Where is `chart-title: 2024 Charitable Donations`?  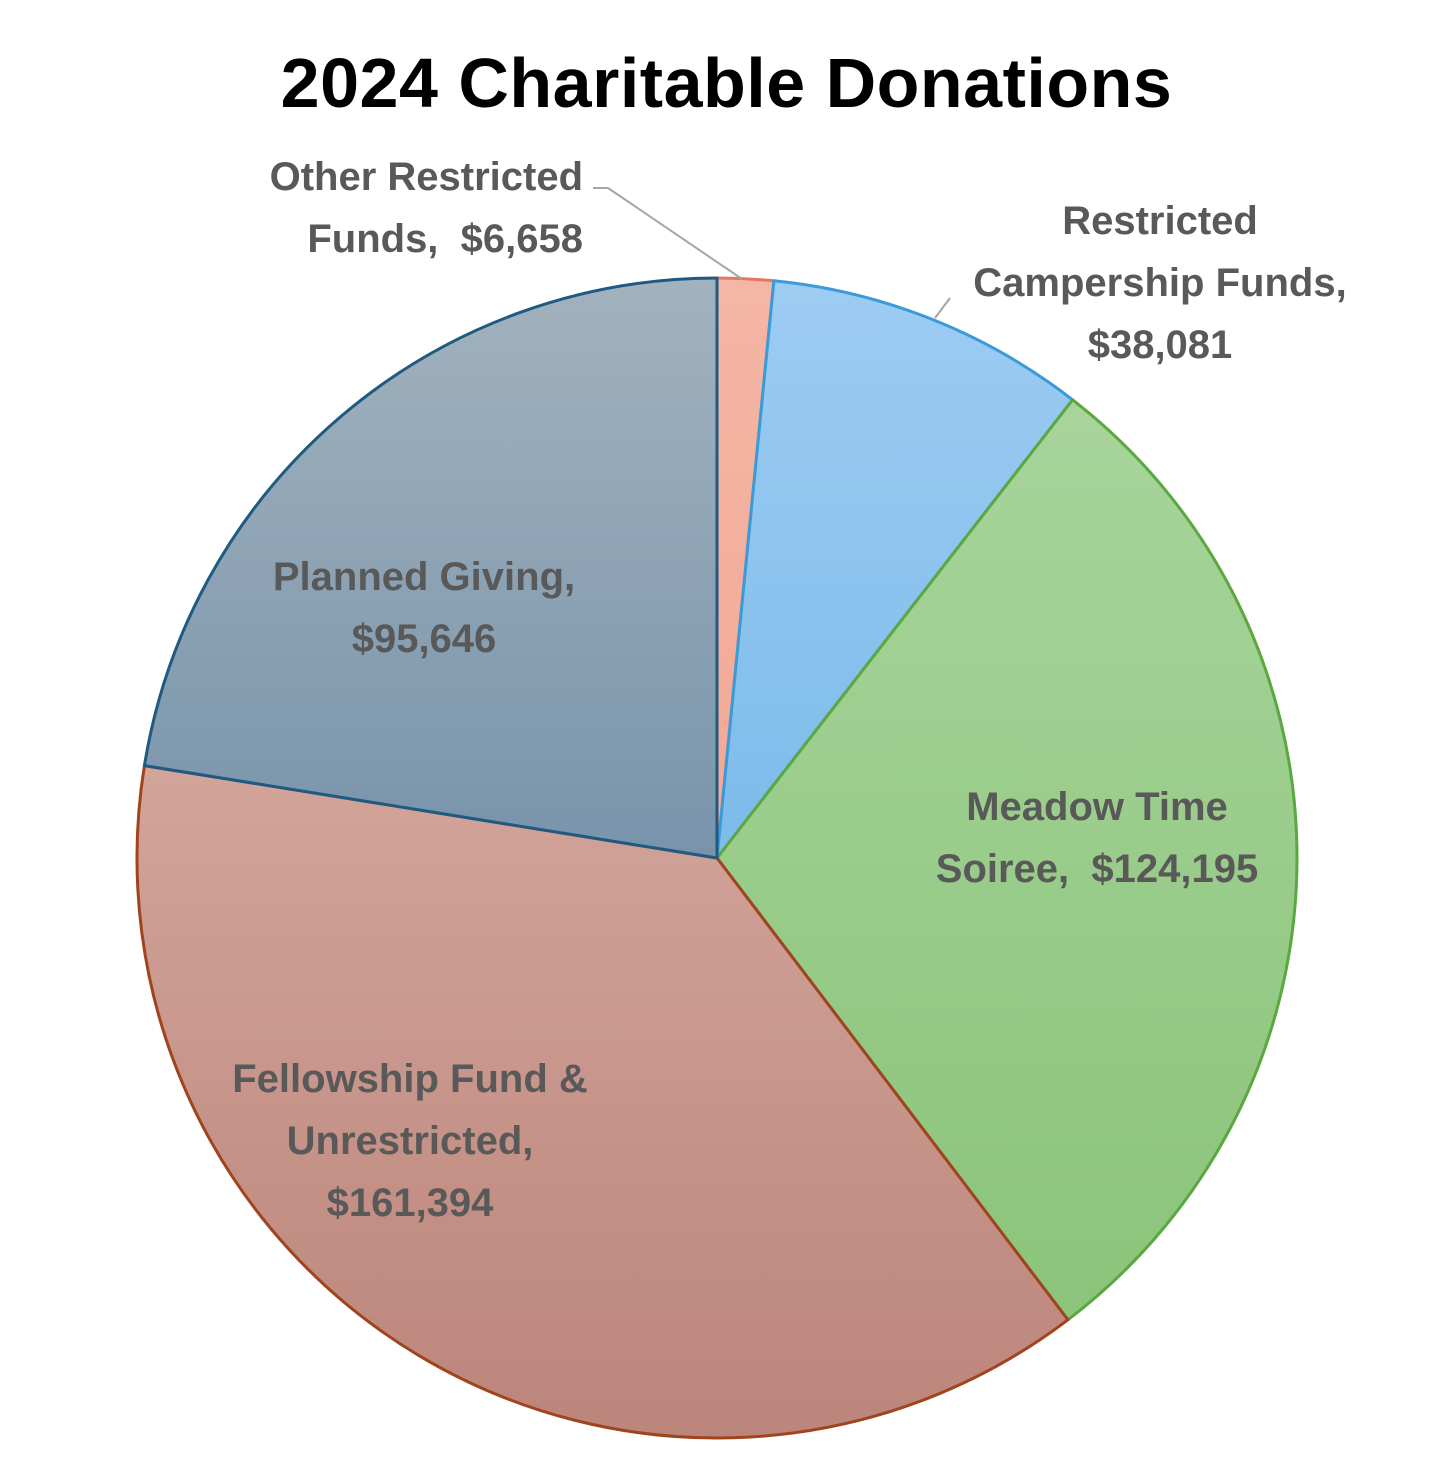
chart-title: 2024 Charitable Donations is located at coordinates (726, 83).